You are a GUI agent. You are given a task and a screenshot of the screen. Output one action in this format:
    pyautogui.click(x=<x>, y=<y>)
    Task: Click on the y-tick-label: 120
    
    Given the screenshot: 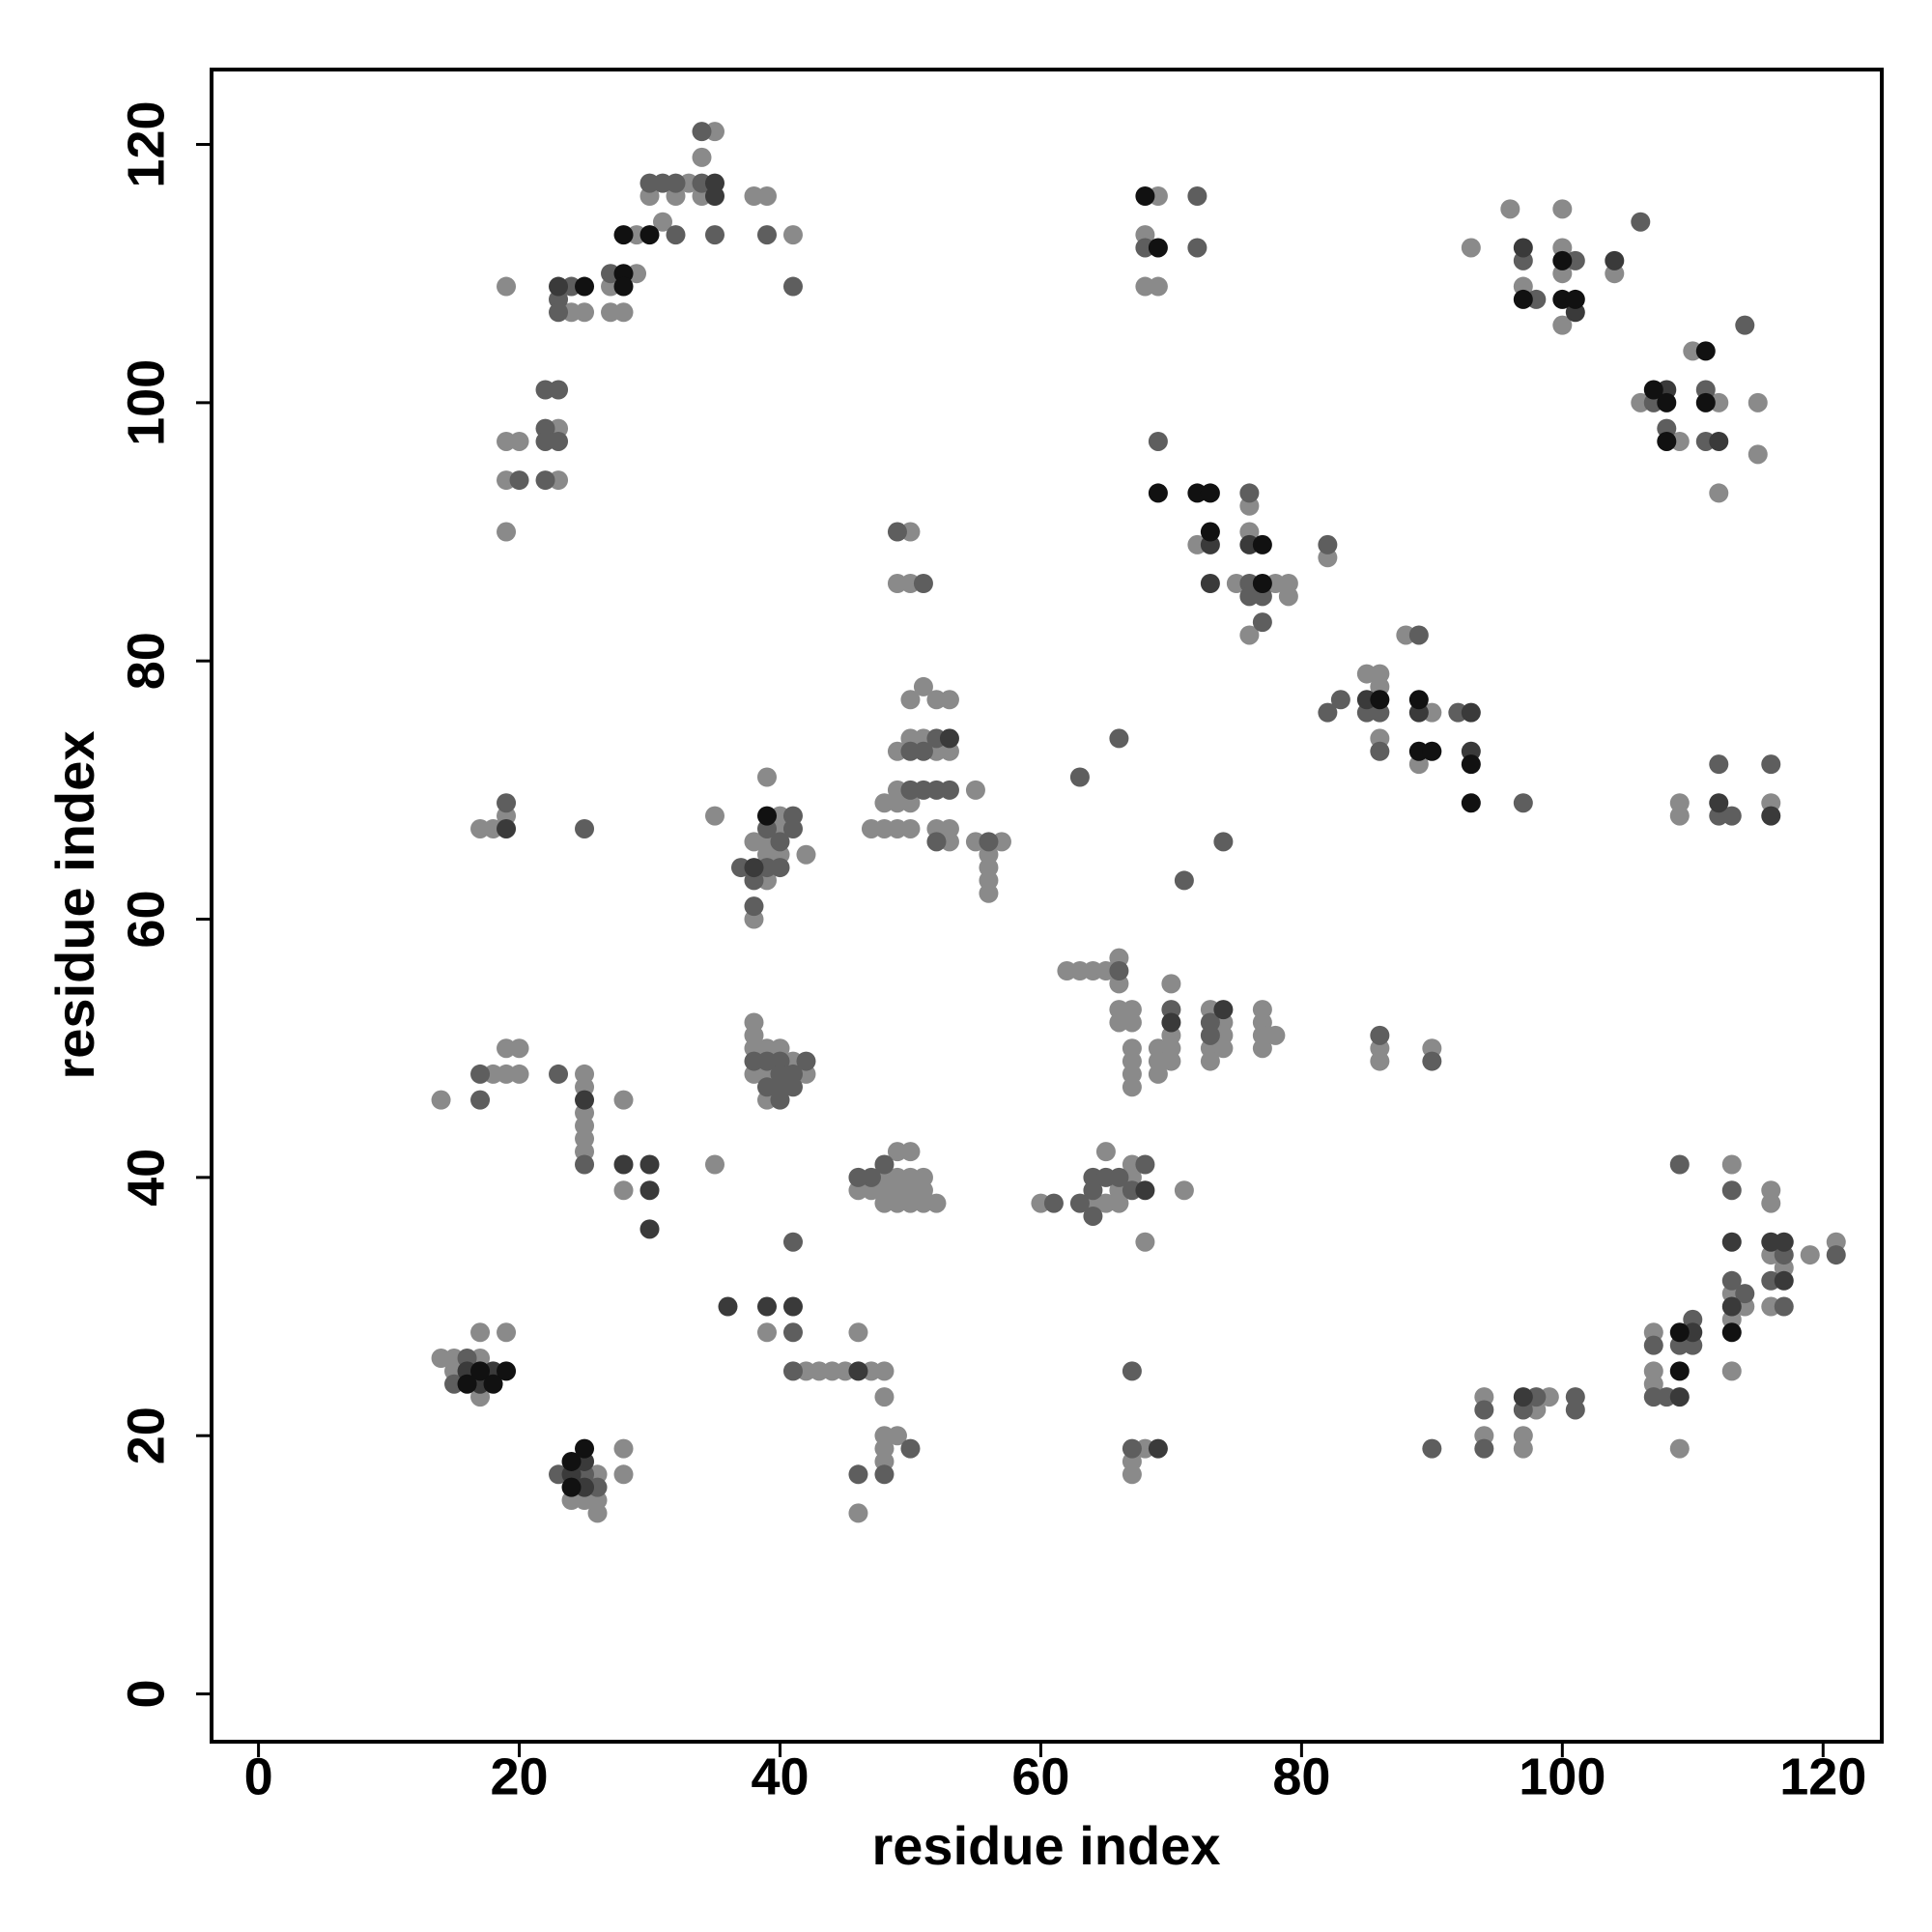 What is the action you would take?
    pyautogui.click(x=146, y=143)
    